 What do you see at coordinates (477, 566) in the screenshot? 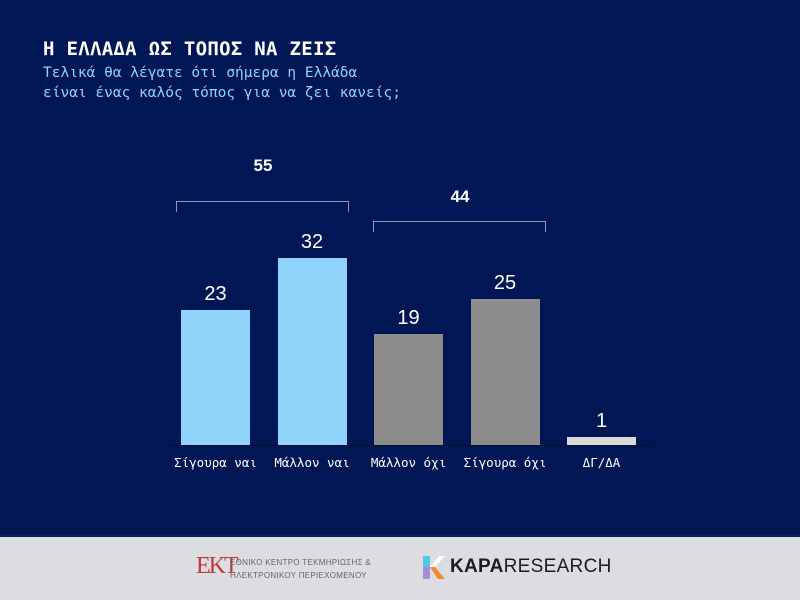
I see `kapa-bold: KAPA` at bounding box center [477, 566].